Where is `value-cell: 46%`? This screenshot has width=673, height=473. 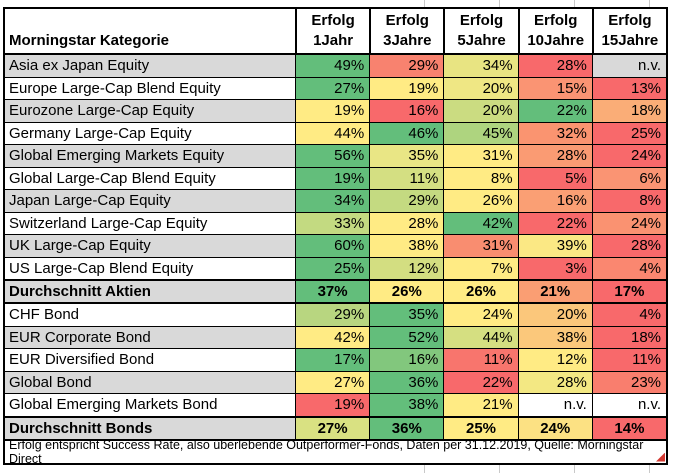 value-cell: 46% is located at coordinates (406, 133).